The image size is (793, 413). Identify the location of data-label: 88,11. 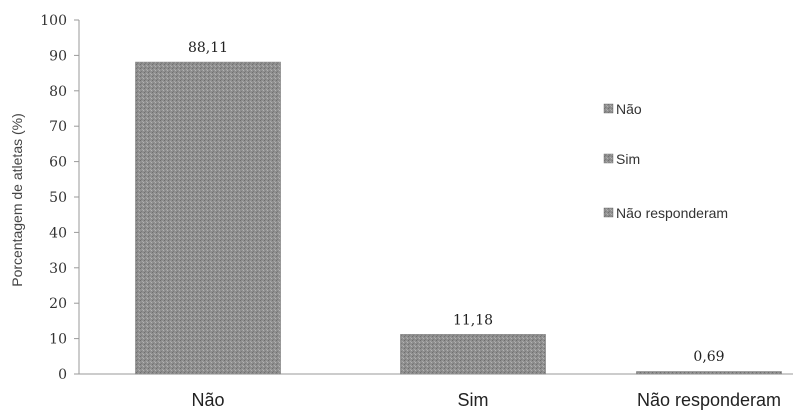
(208, 48).